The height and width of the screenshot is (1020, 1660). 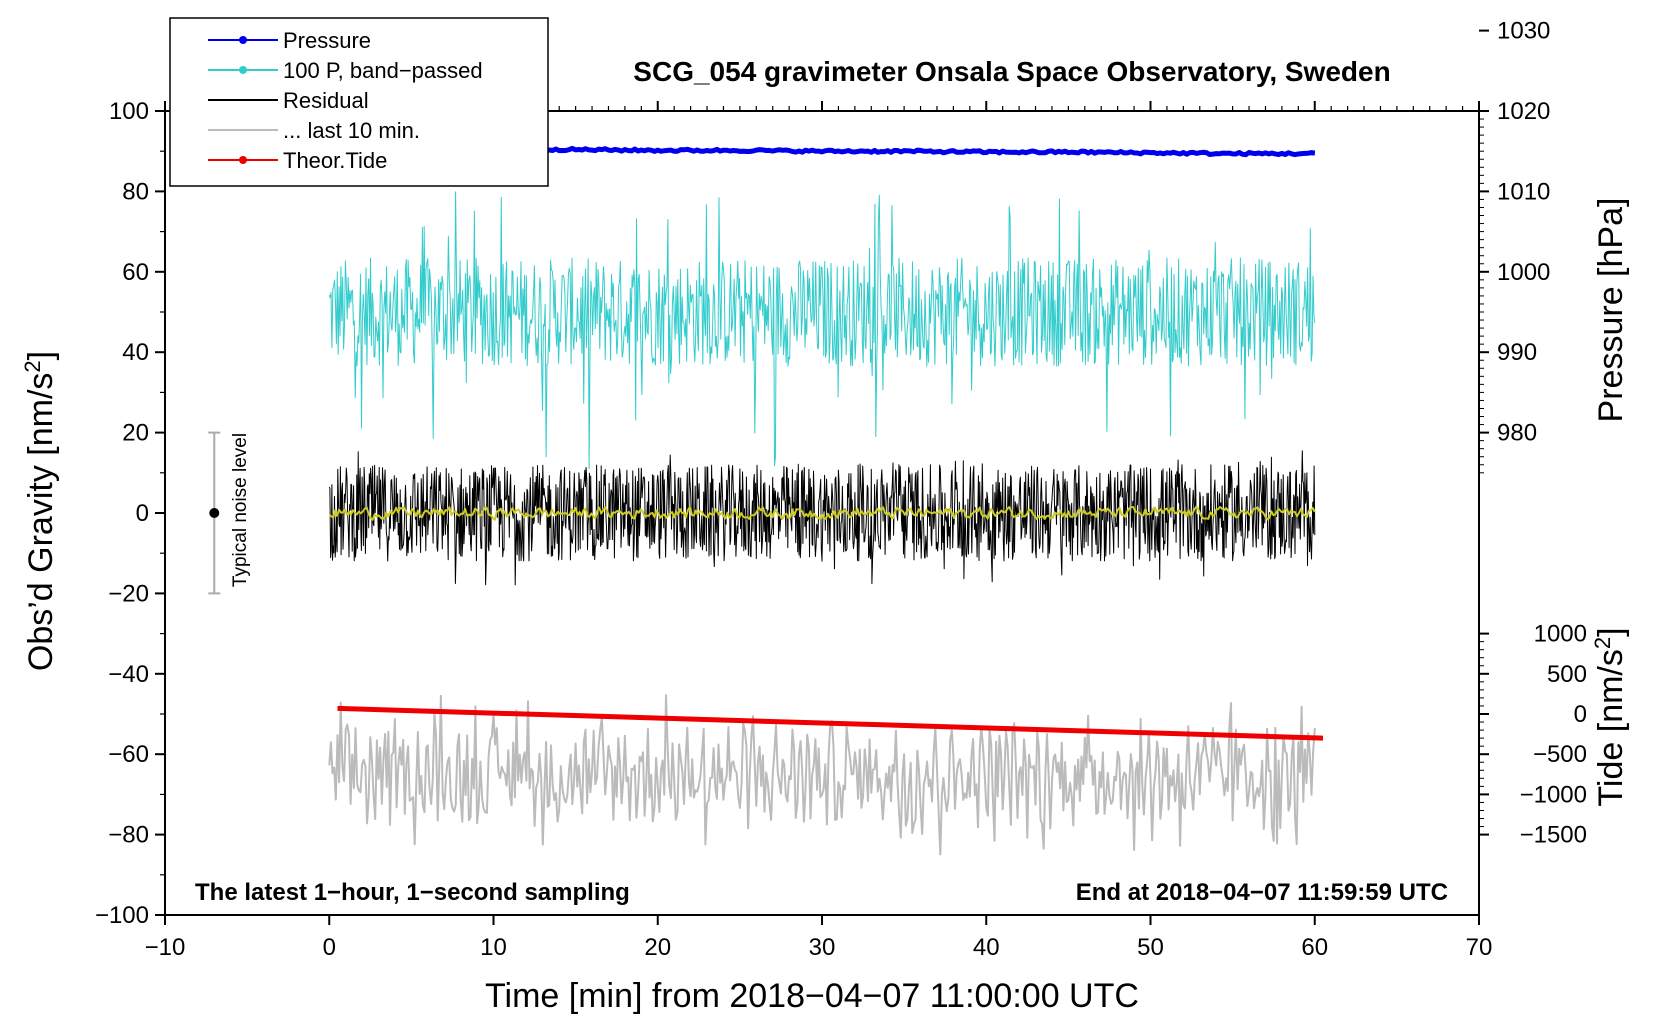 What do you see at coordinates (383, 70) in the screenshot?
I see `legend-label: 100 P, band−passed` at bounding box center [383, 70].